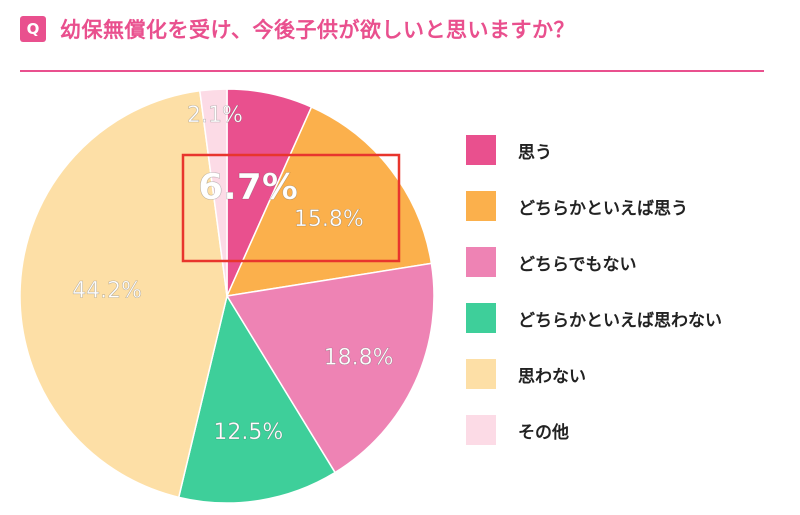 The height and width of the screenshot is (515, 800). Describe the element at coordinates (594, 150) in the screenshot. I see `legend-item-omou: 思う` at that location.